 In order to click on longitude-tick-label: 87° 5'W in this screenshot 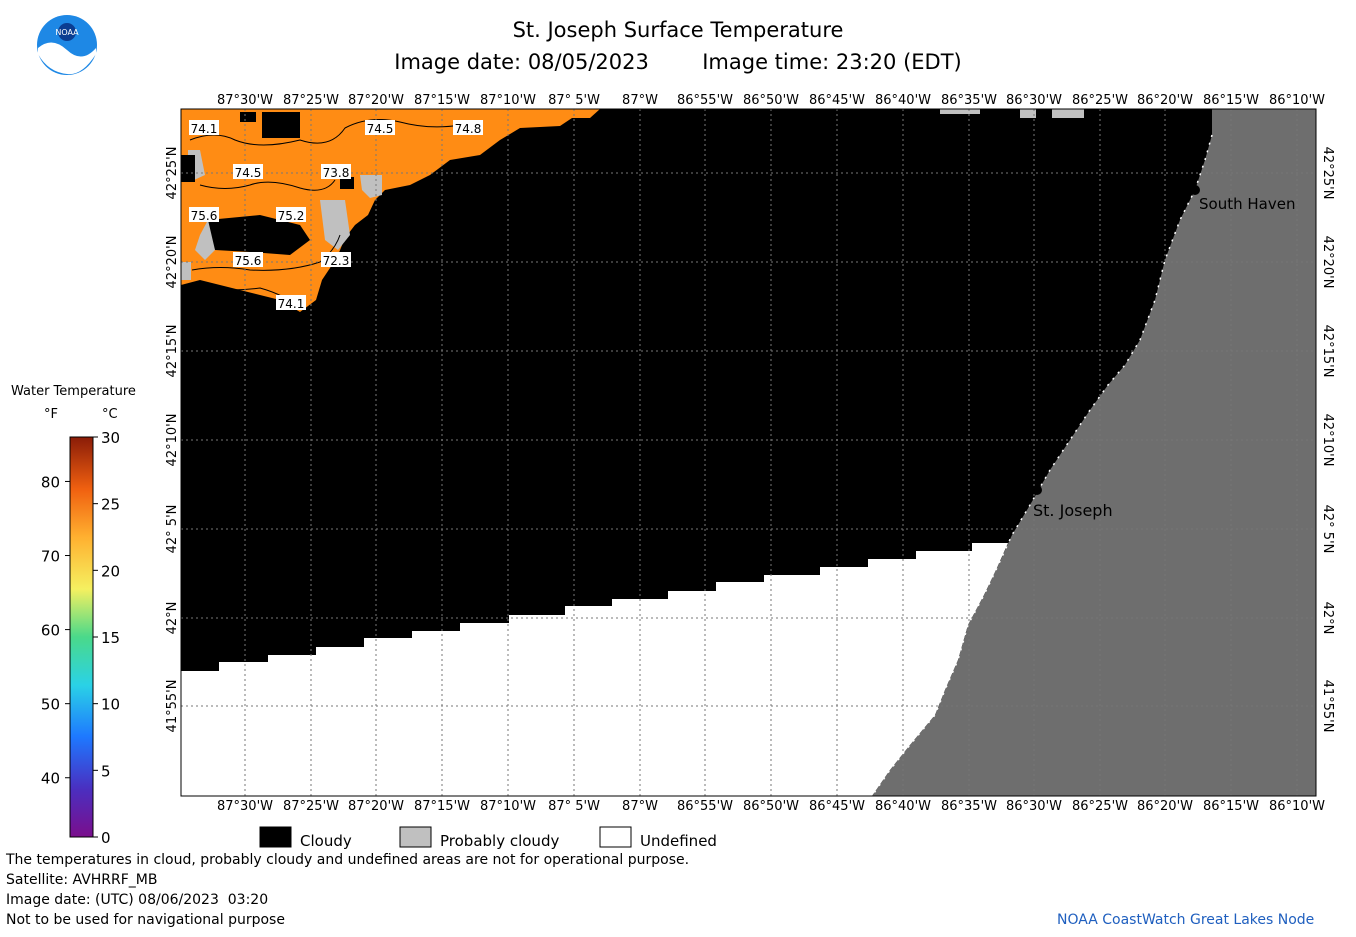, I will do `click(574, 806)`.